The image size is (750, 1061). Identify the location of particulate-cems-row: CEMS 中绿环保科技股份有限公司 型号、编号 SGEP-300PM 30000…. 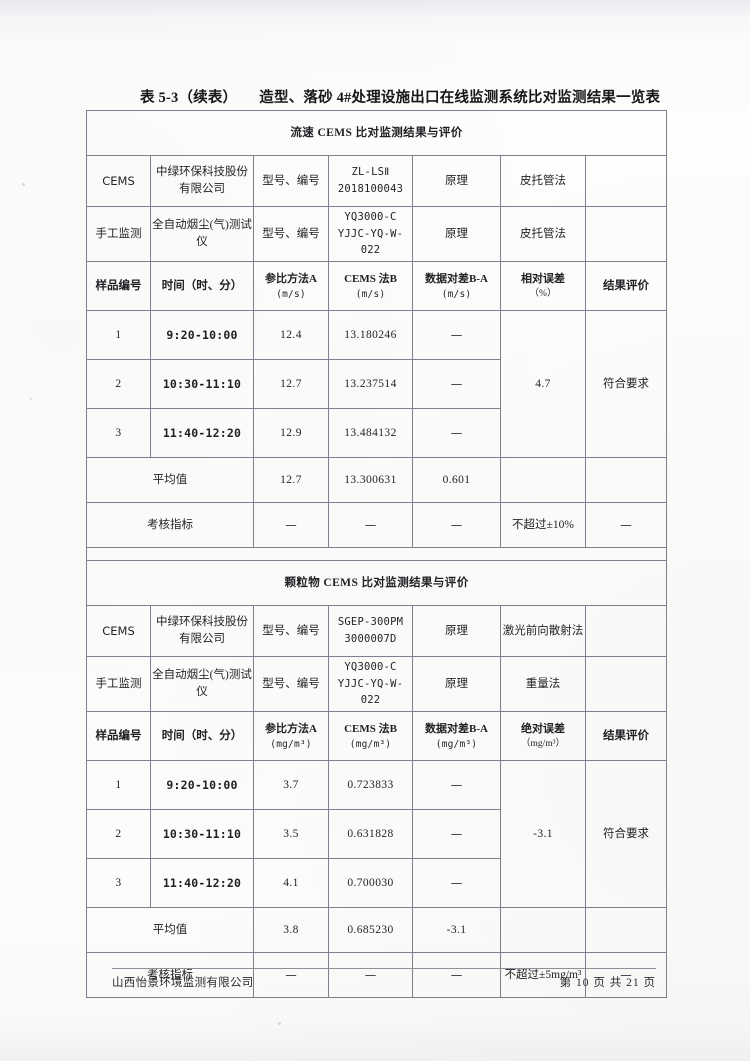
(377, 631).